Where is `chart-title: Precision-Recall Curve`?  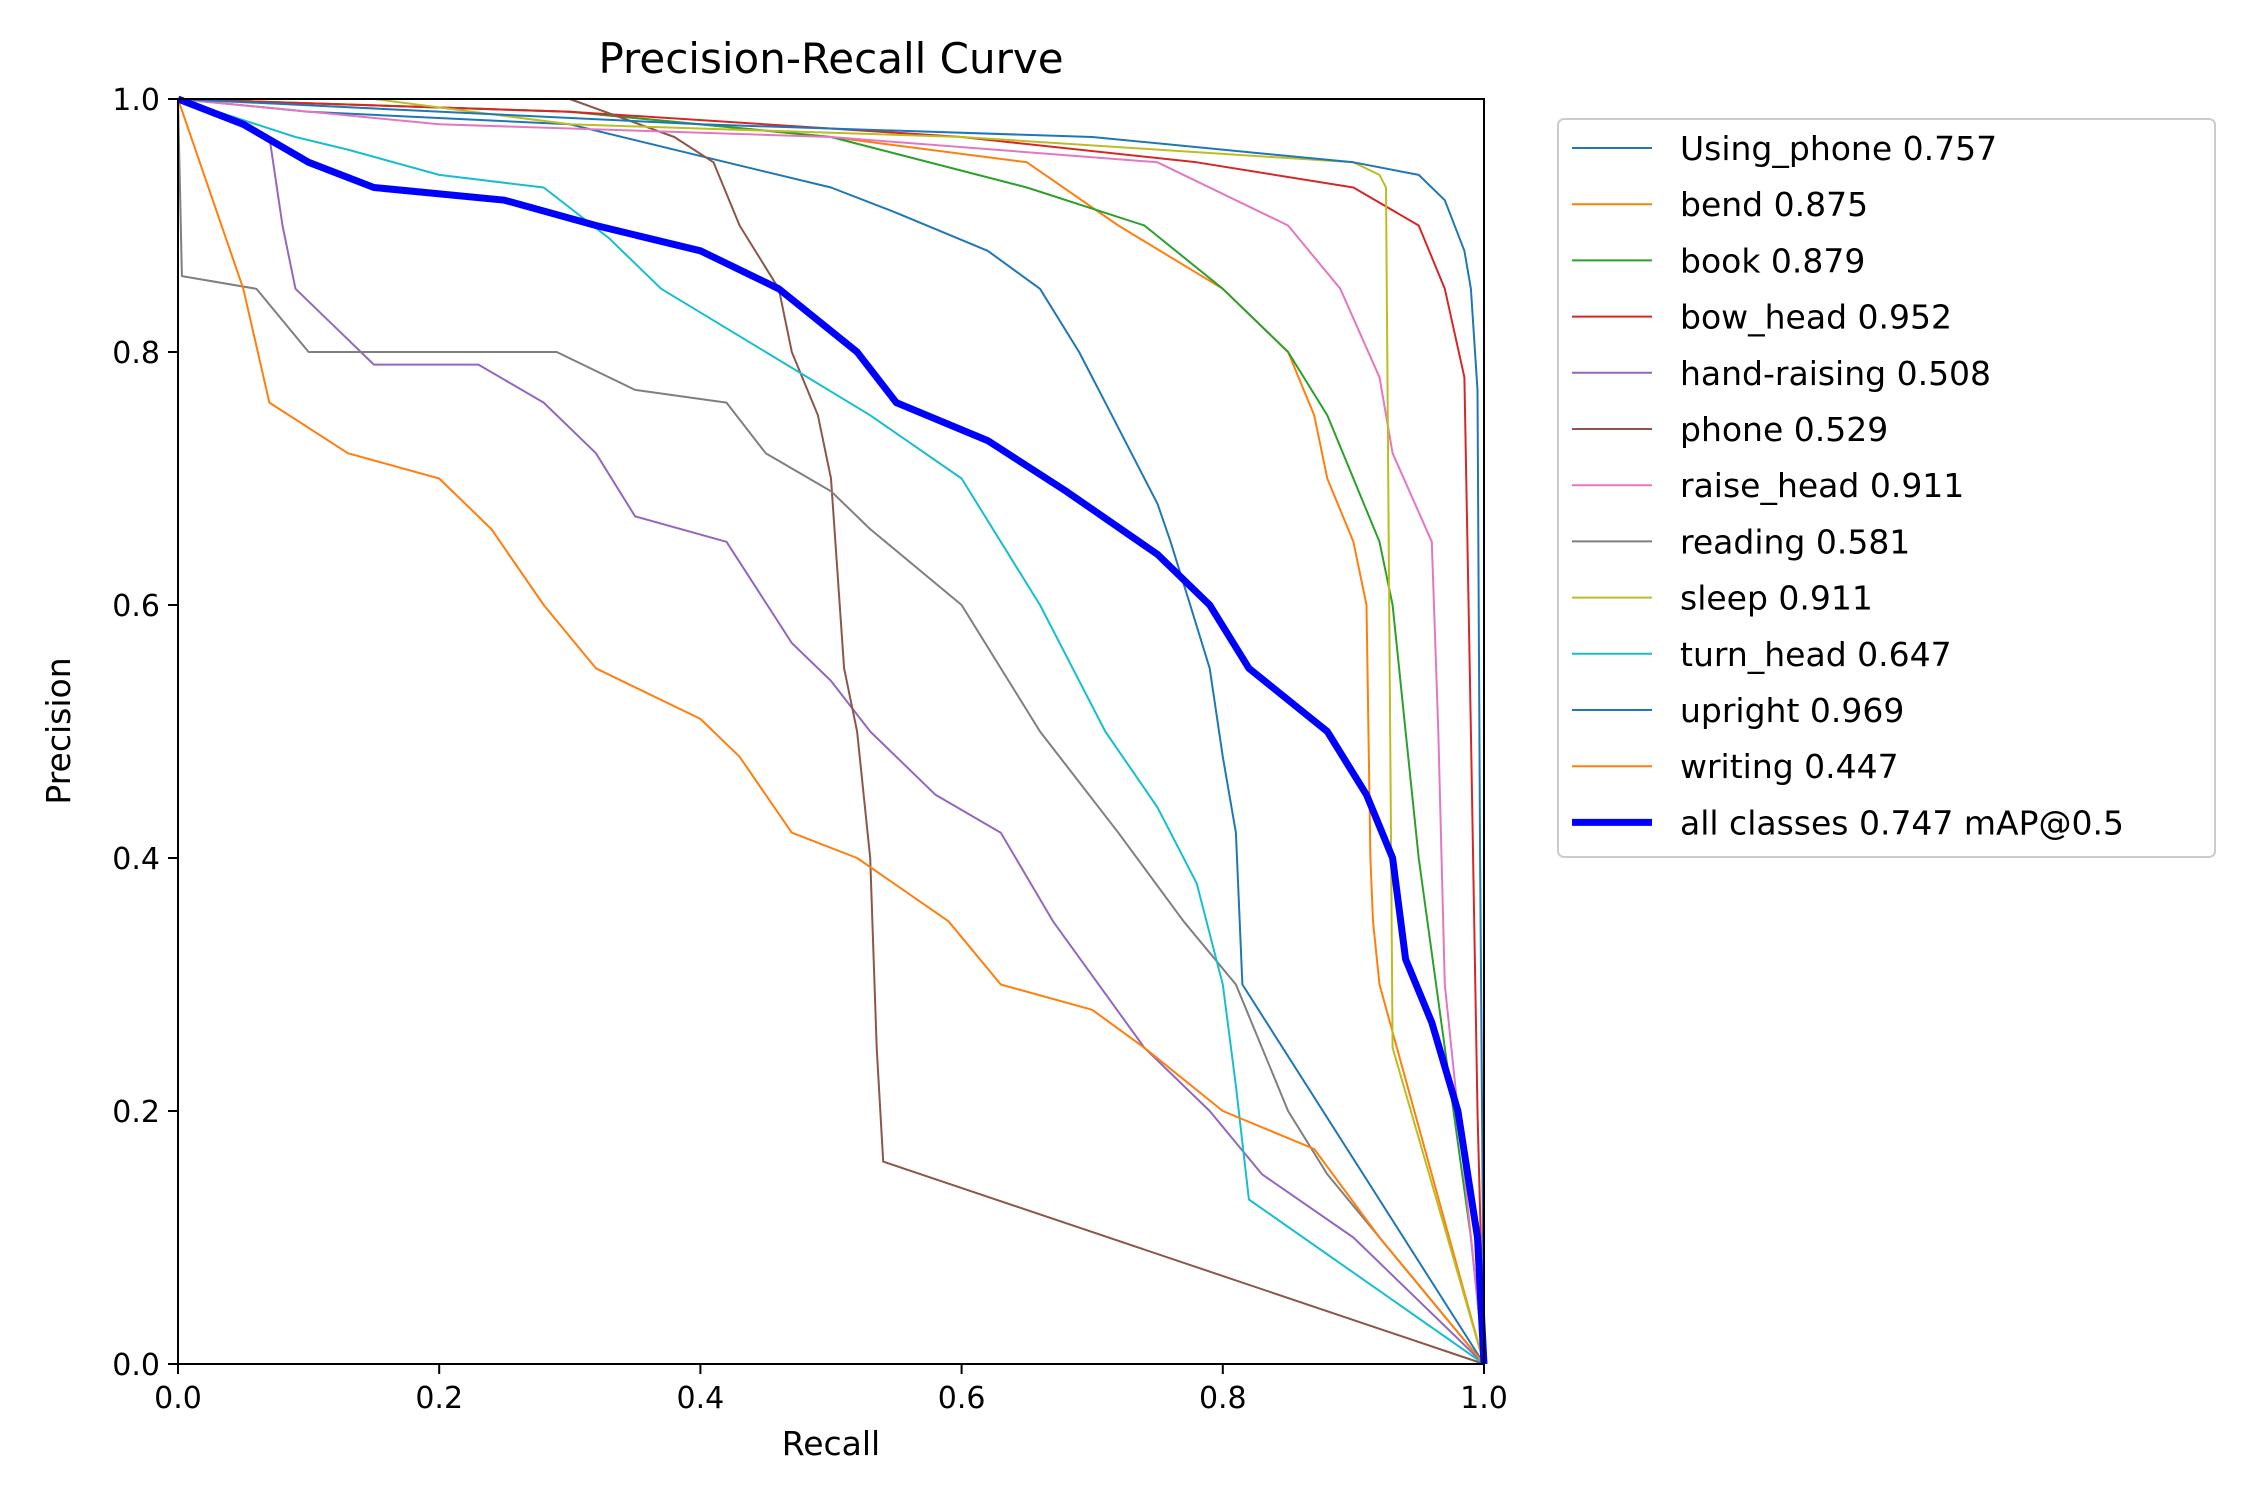
chart-title: Precision-Recall Curve is located at coordinates (830, 58).